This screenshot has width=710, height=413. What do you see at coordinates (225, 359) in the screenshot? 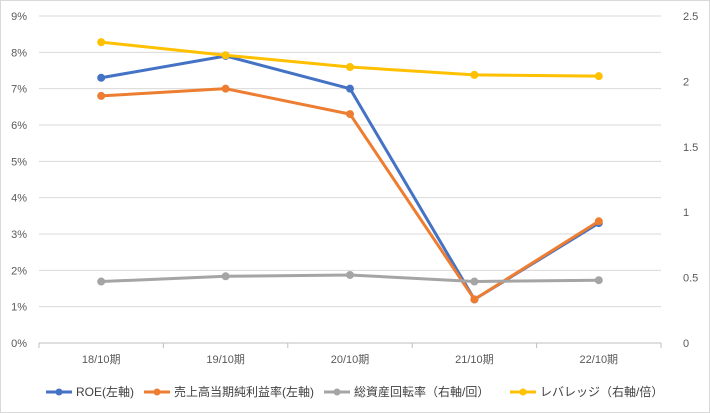
I see `x-tick-label: 19/10期` at bounding box center [225, 359].